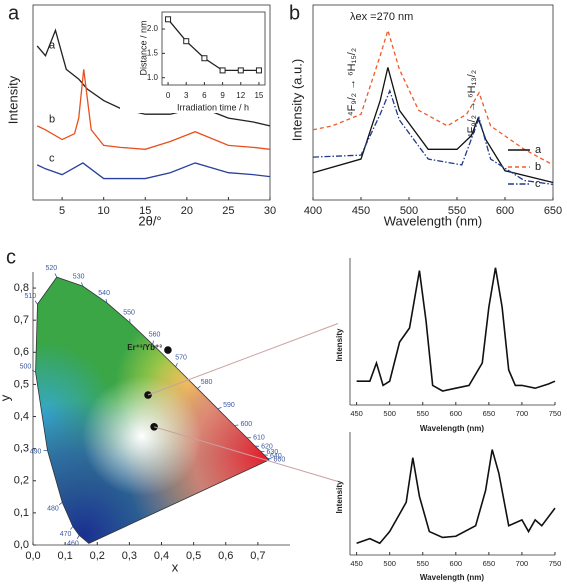 The width and height of the screenshot is (567, 586). Describe the element at coordinates (538, 150) in the screenshot. I see `legend-label: a` at that location.